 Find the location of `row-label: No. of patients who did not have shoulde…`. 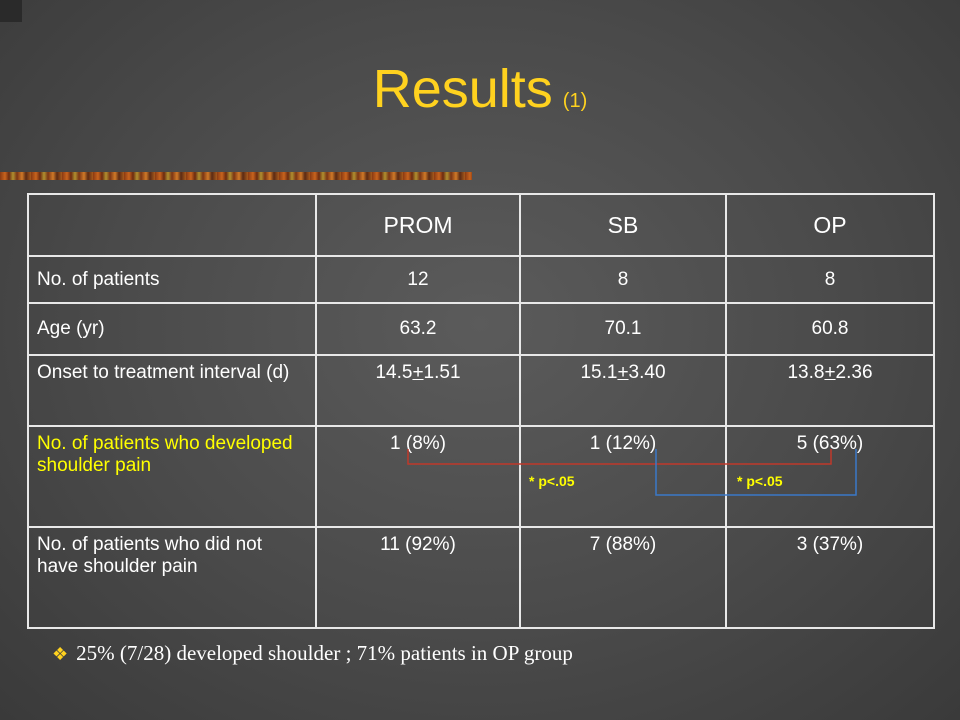

row-label: No. of patients who did not have shoulde… is located at coordinates (172, 577).